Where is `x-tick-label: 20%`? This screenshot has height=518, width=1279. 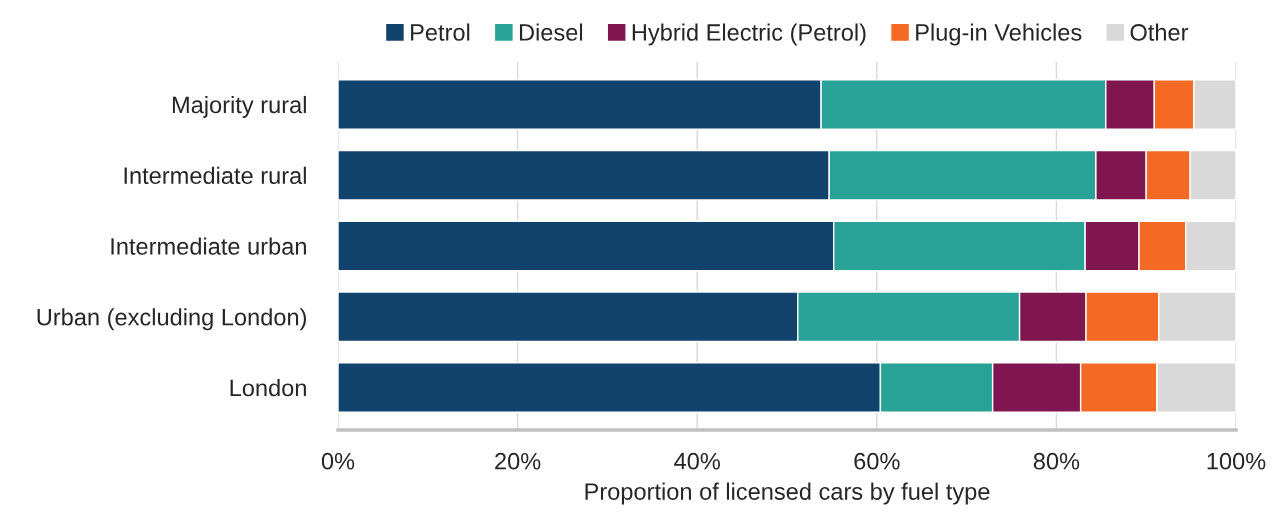 x-tick-label: 20% is located at coordinates (518, 461).